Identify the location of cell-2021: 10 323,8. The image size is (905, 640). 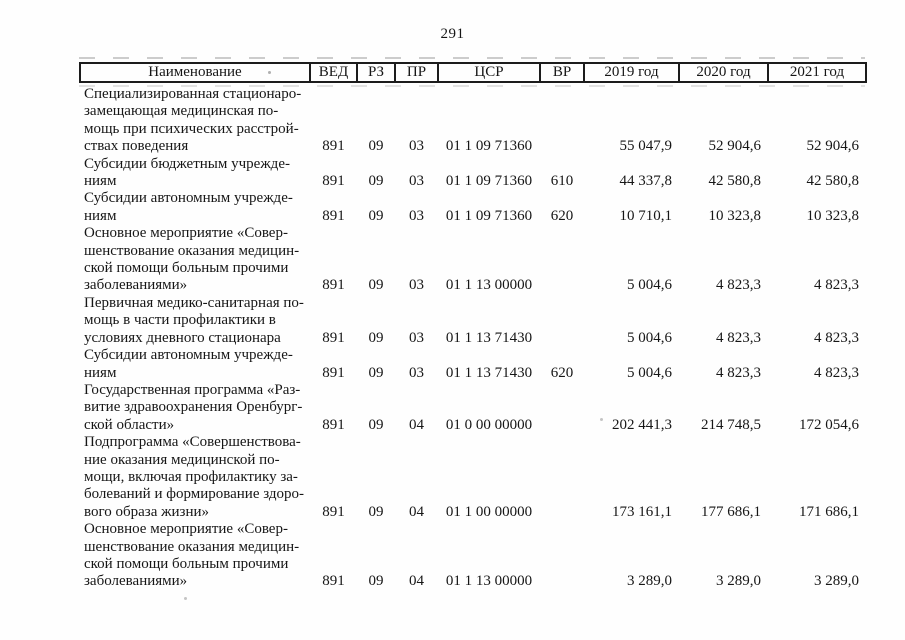
(833, 215).